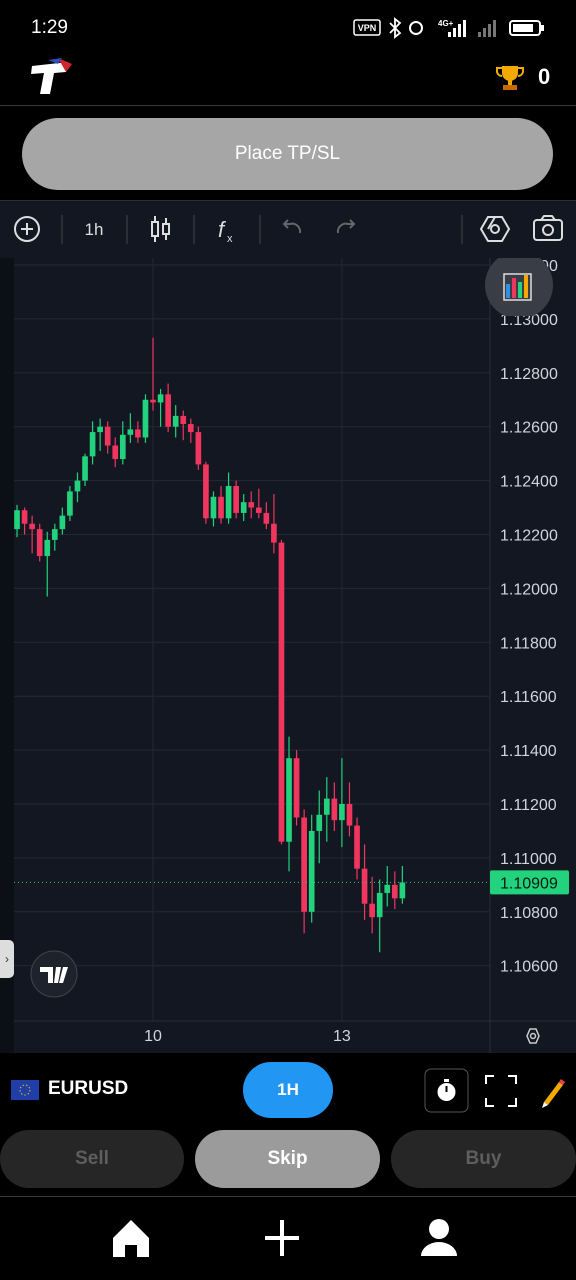  I want to click on y-tick-label: 1.10600, so click(529, 967).